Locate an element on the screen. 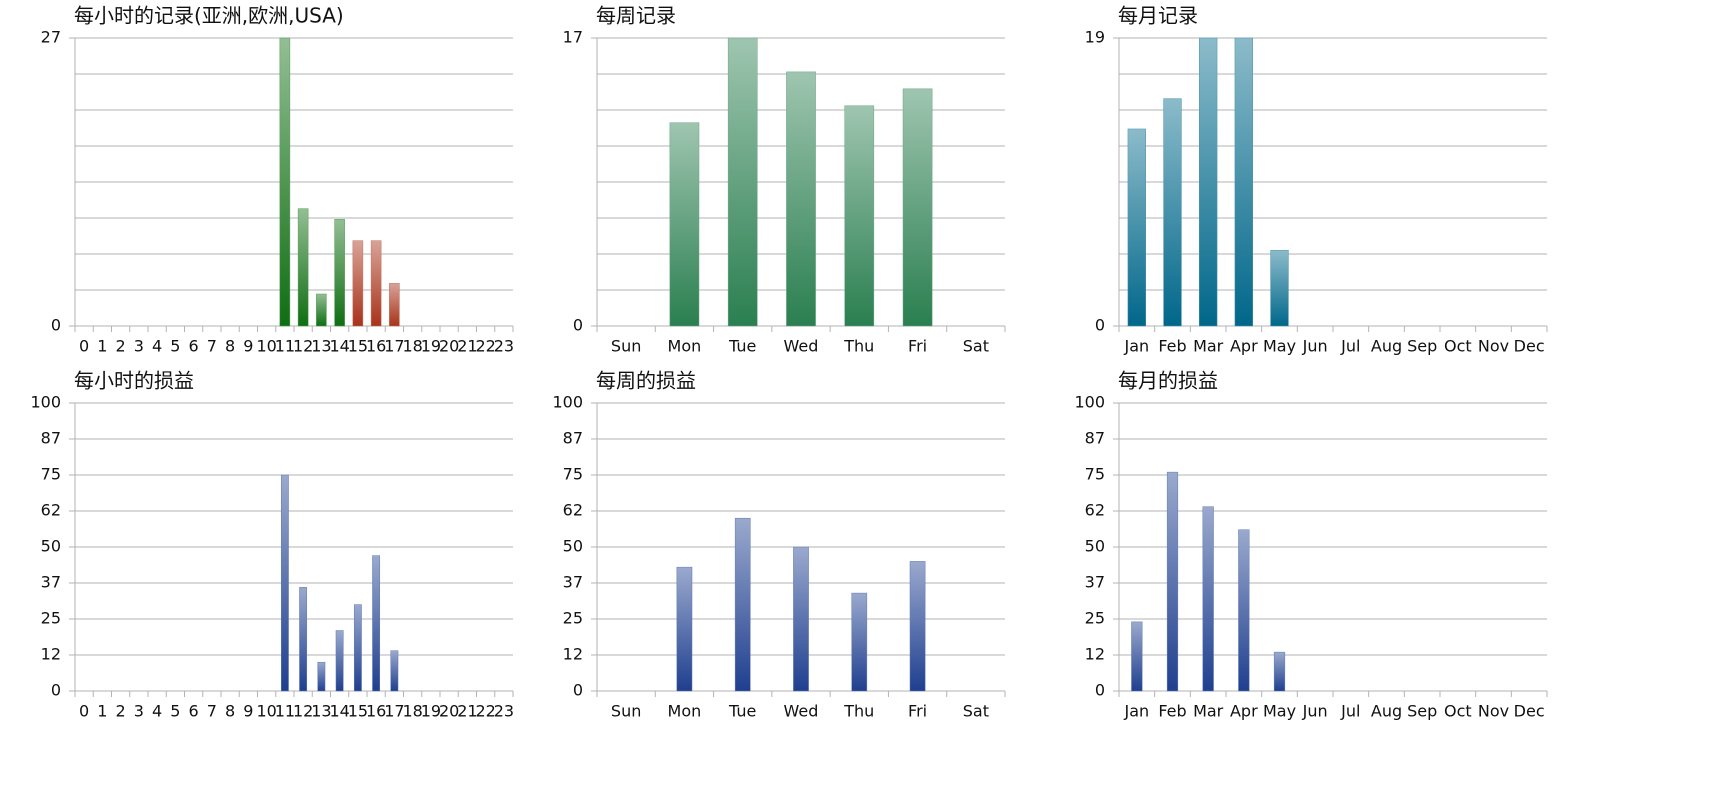 The width and height of the screenshot is (1720, 800). x-tick-label: 14 is located at coordinates (339, 711).